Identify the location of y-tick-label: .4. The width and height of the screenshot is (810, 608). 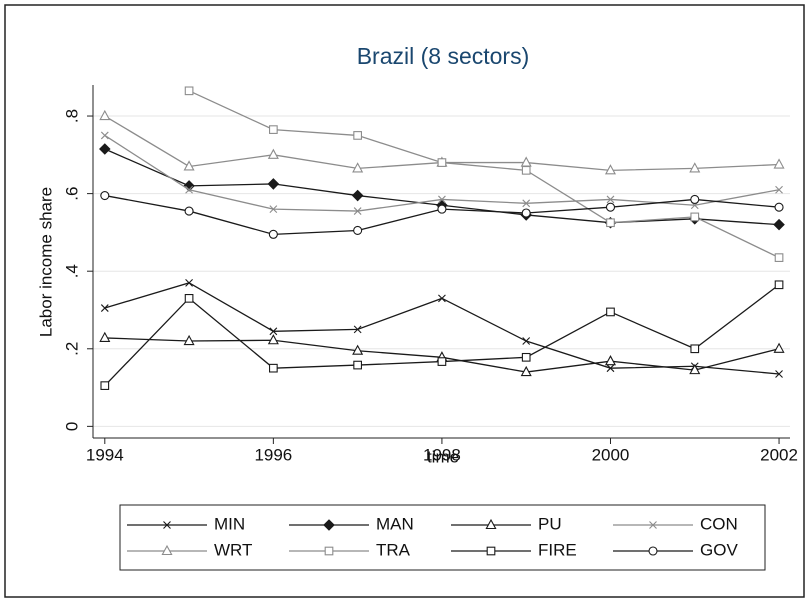
(71, 271).